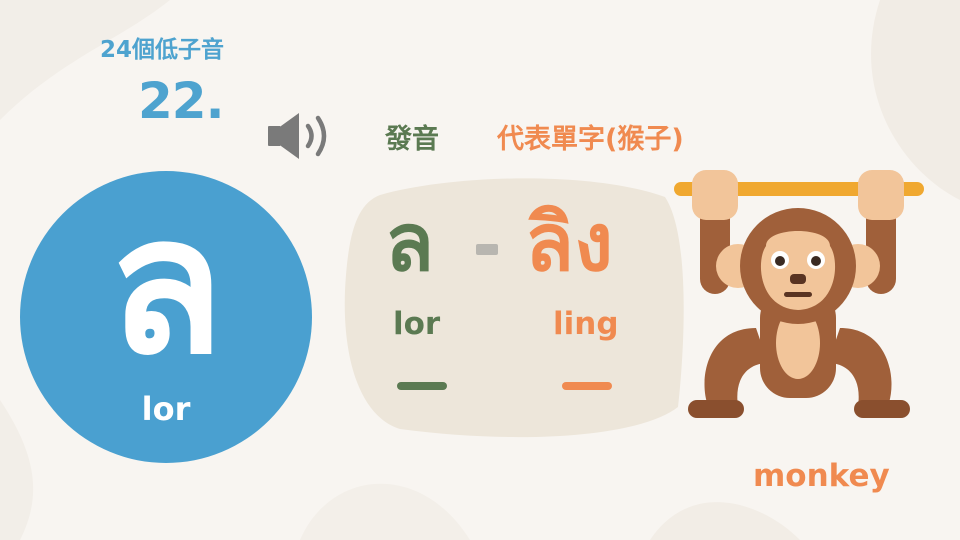  I want to click on consonant-letter: ล, so click(166, 285).